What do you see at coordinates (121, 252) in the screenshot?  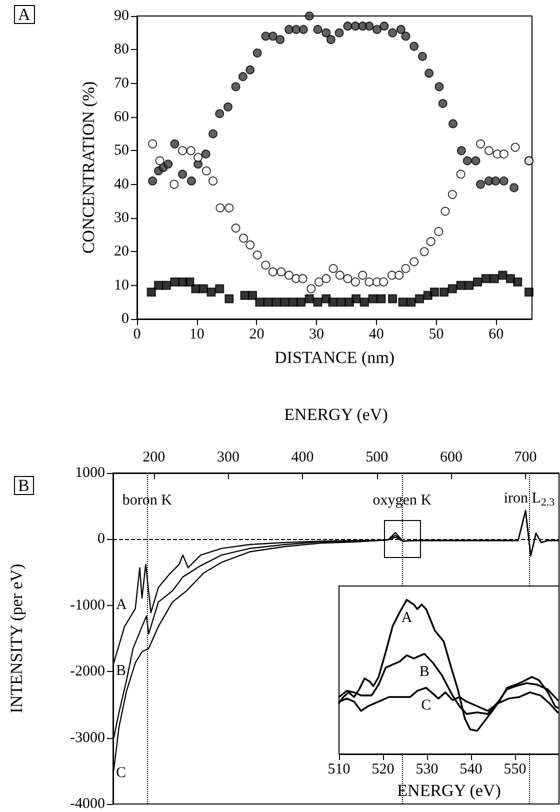 I see `y-tick-label: 20` at bounding box center [121, 252].